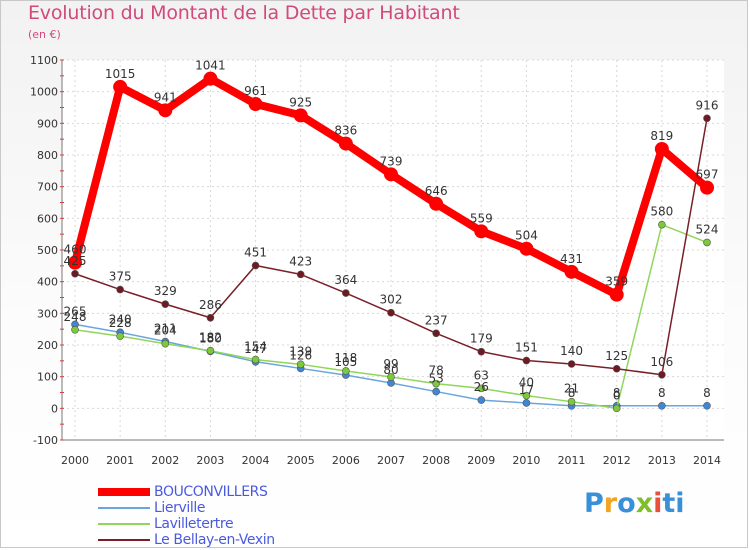 Image resolution: width=750 pixels, height=550 pixels. Describe the element at coordinates (644, 503) in the screenshot. I see `logo-letter: x` at that location.